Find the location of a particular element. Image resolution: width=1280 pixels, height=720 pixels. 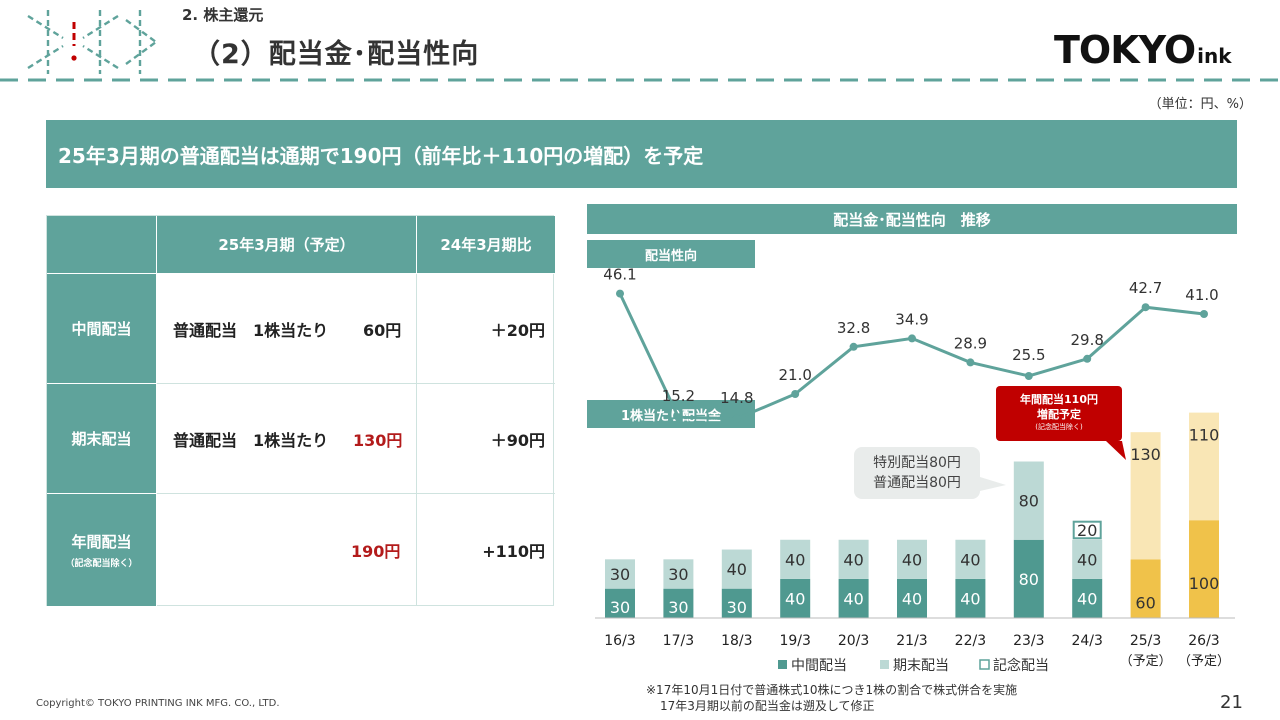

callout-line: (記念配当除く) is located at coordinates (1059, 427).